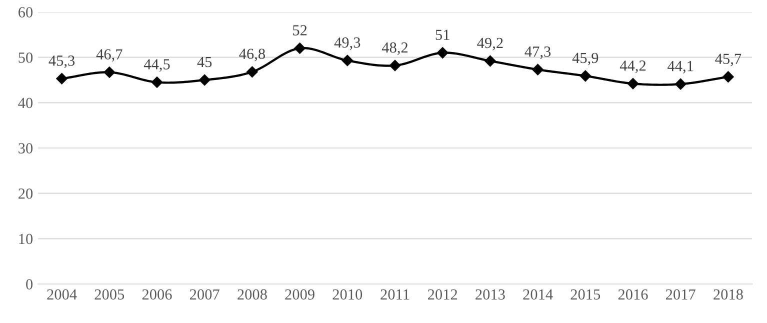  What do you see at coordinates (25, 193) in the screenshot?
I see `y-tick-label: 20` at bounding box center [25, 193].